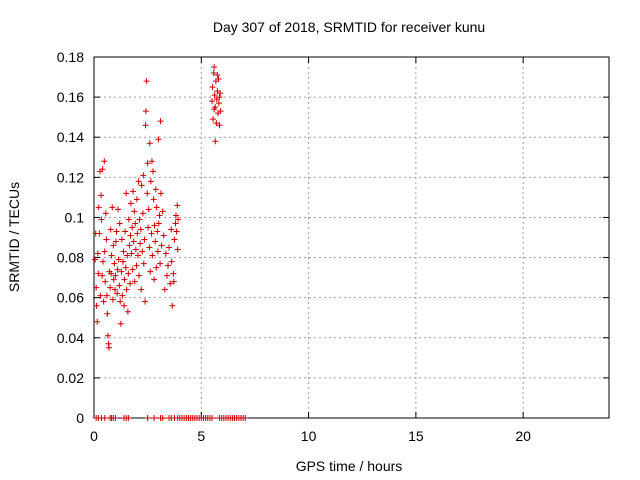  Describe the element at coordinates (70, 177) in the screenshot. I see `y-tick-label: 0.12` at that location.